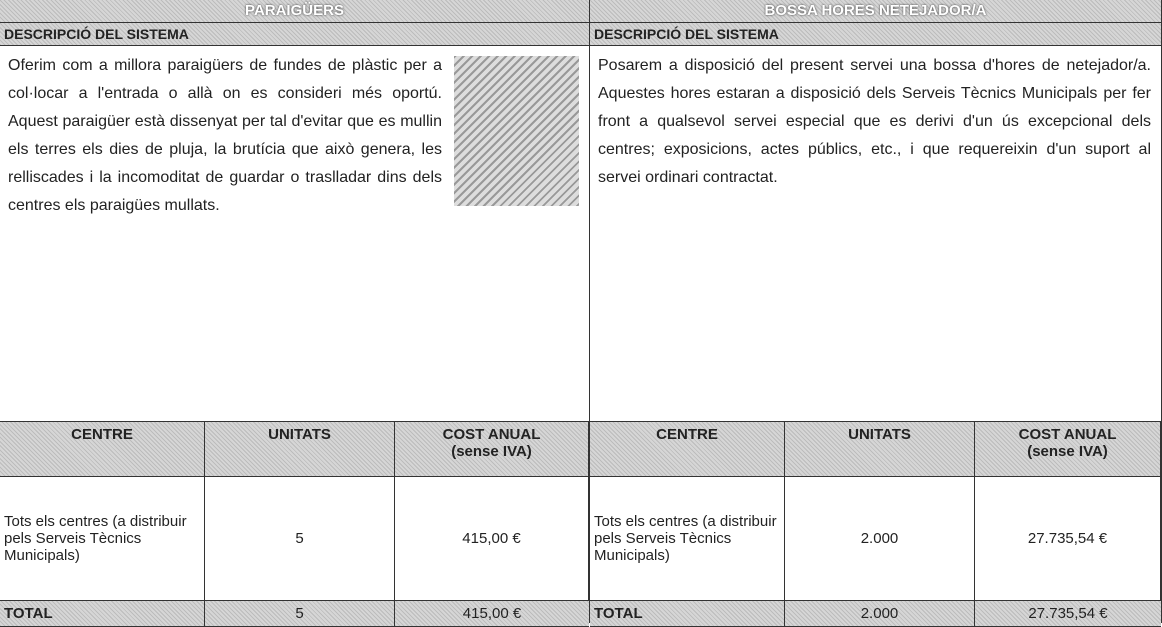 The width and height of the screenshot is (1162, 627). Describe the element at coordinates (880, 539) in the screenshot. I see `table-cell: 2.000` at that location.